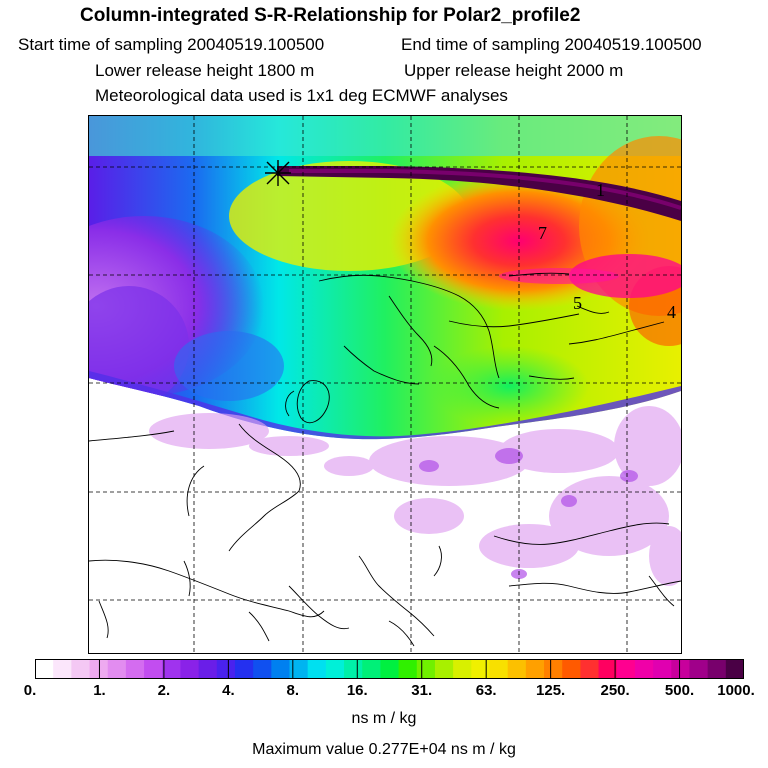 Image resolution: width=768 pixels, height=768 pixels. What do you see at coordinates (228, 690) in the screenshot?
I see `colorbar-tick-label: 4.` at bounding box center [228, 690].